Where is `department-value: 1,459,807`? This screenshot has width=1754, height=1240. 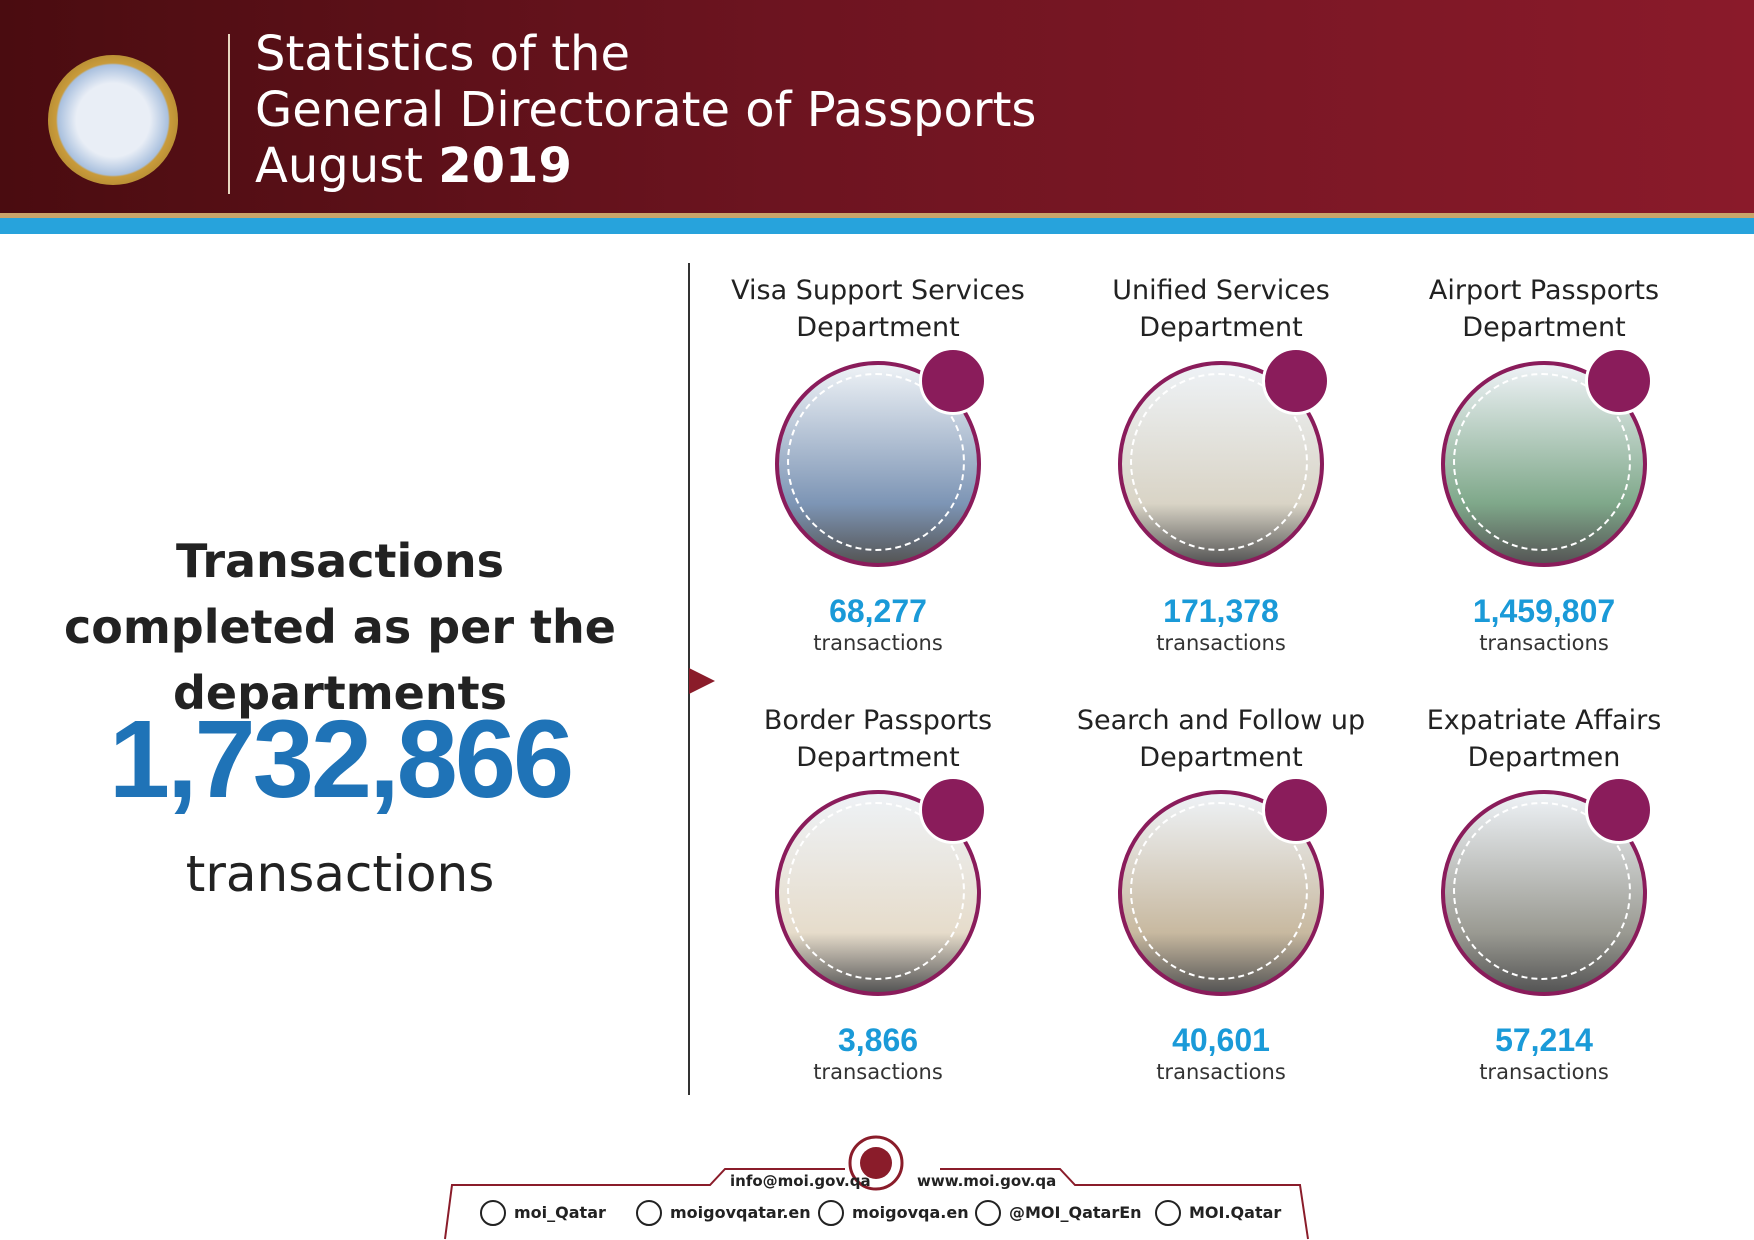 department-value: 1,459,807 is located at coordinates (1544, 611).